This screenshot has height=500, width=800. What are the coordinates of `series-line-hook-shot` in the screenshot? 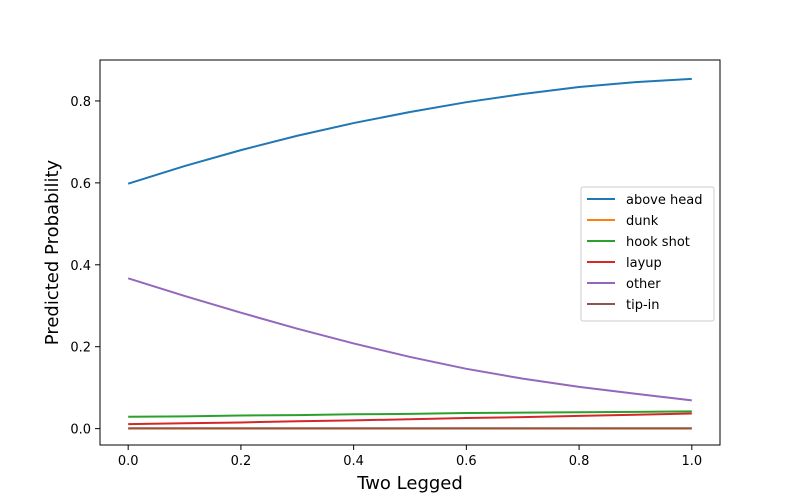 It's located at (410, 414).